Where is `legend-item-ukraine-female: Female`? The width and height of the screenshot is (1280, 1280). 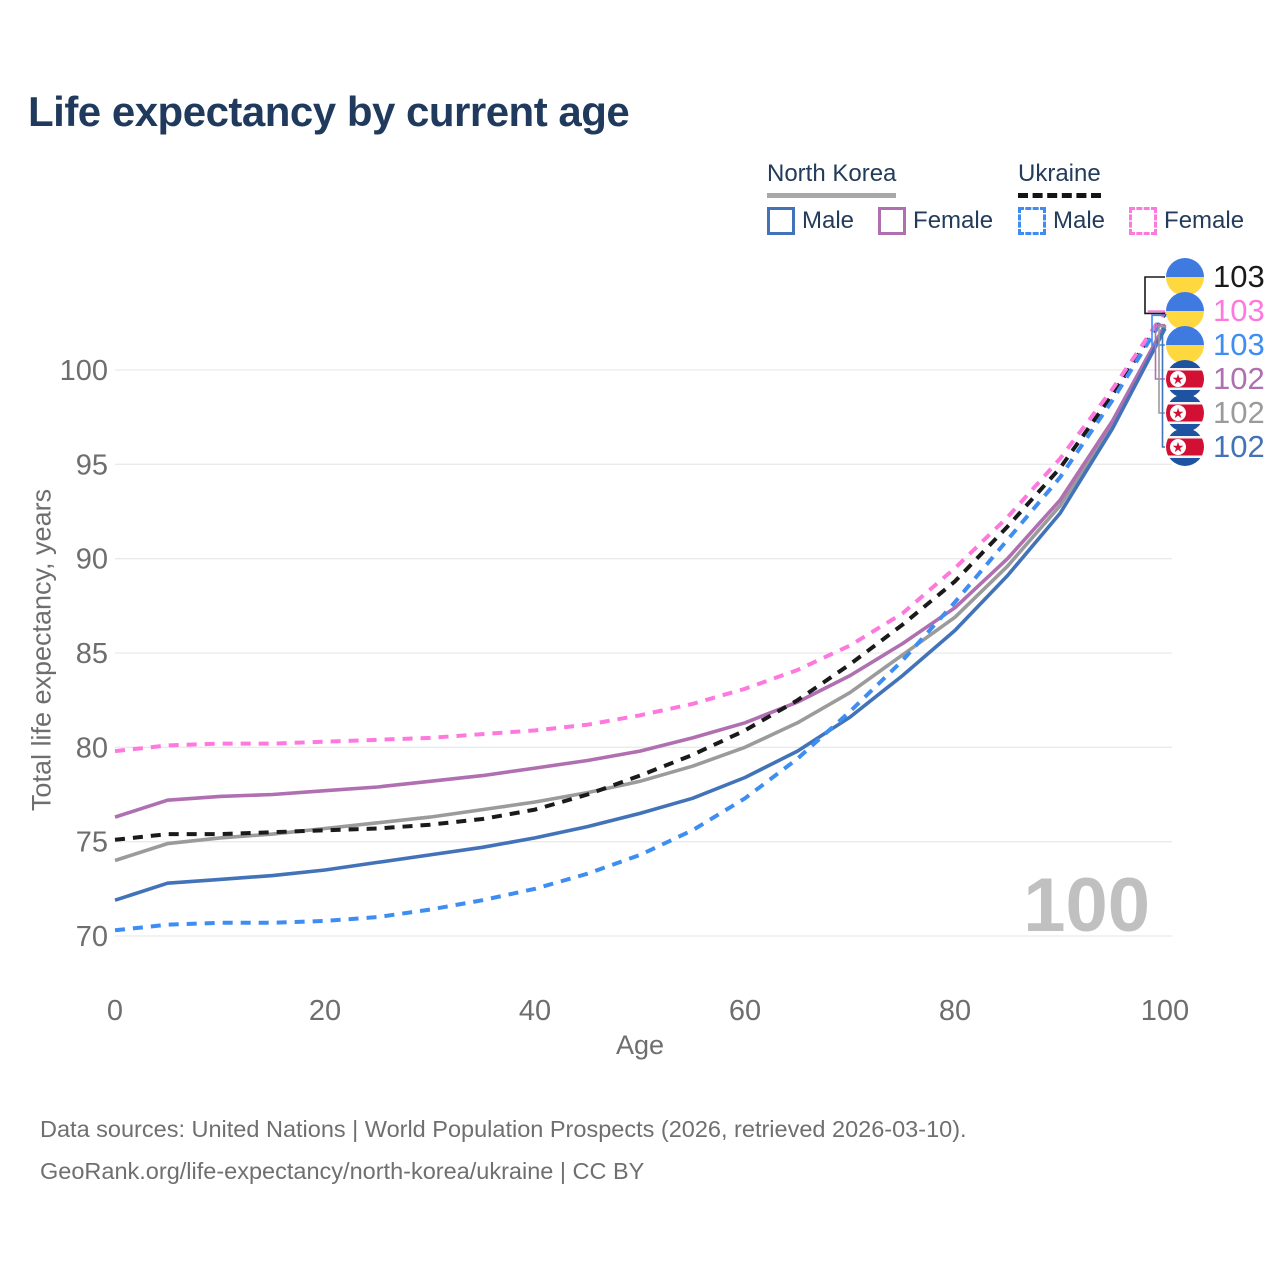
legend-item-ukraine-female: Female is located at coordinates (1186, 221).